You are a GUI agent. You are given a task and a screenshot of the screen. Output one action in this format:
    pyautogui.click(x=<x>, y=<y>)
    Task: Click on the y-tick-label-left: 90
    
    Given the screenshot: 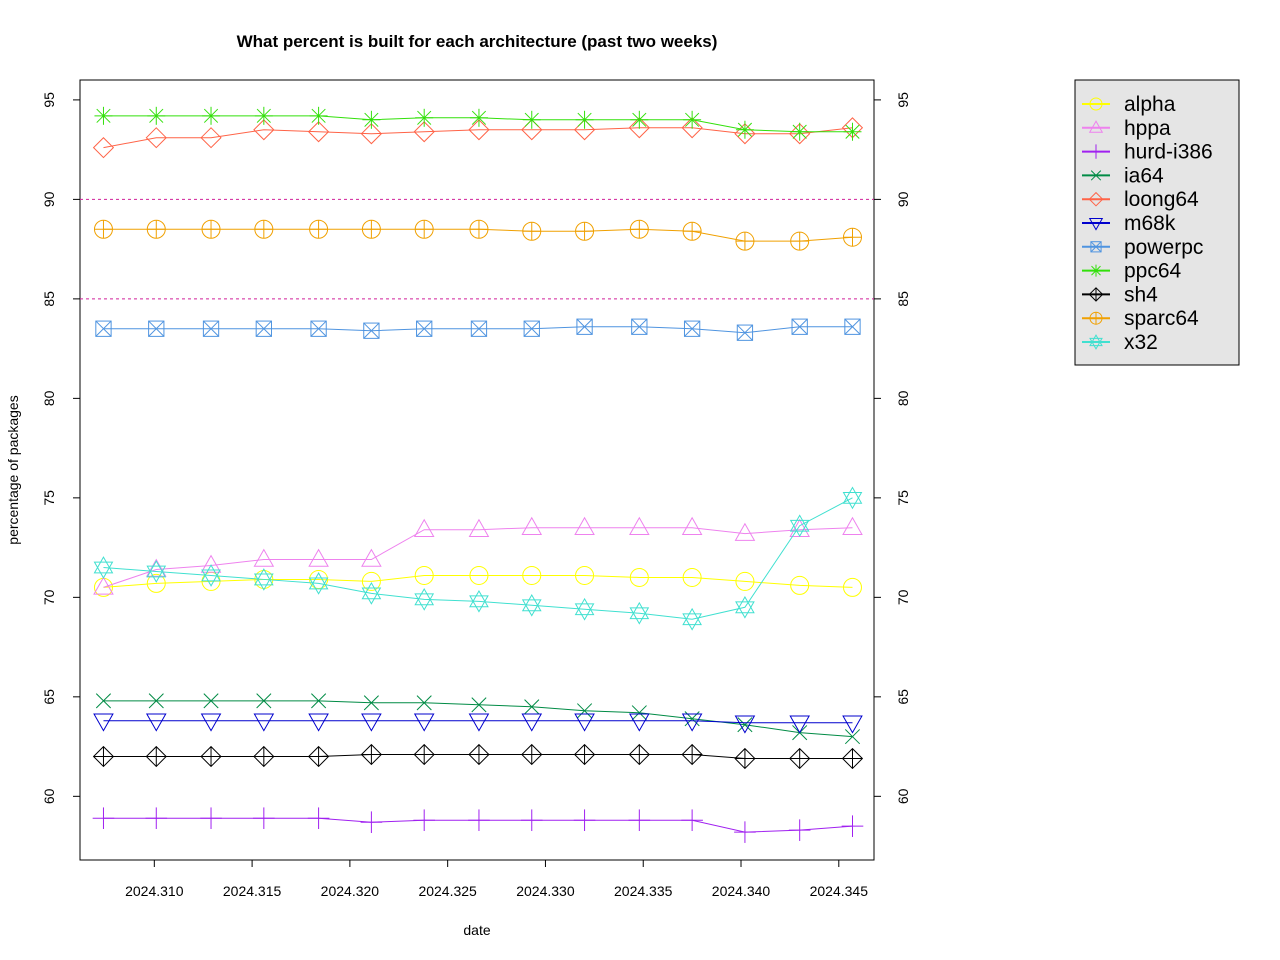 What is the action you would take?
    pyautogui.click(x=49, y=199)
    